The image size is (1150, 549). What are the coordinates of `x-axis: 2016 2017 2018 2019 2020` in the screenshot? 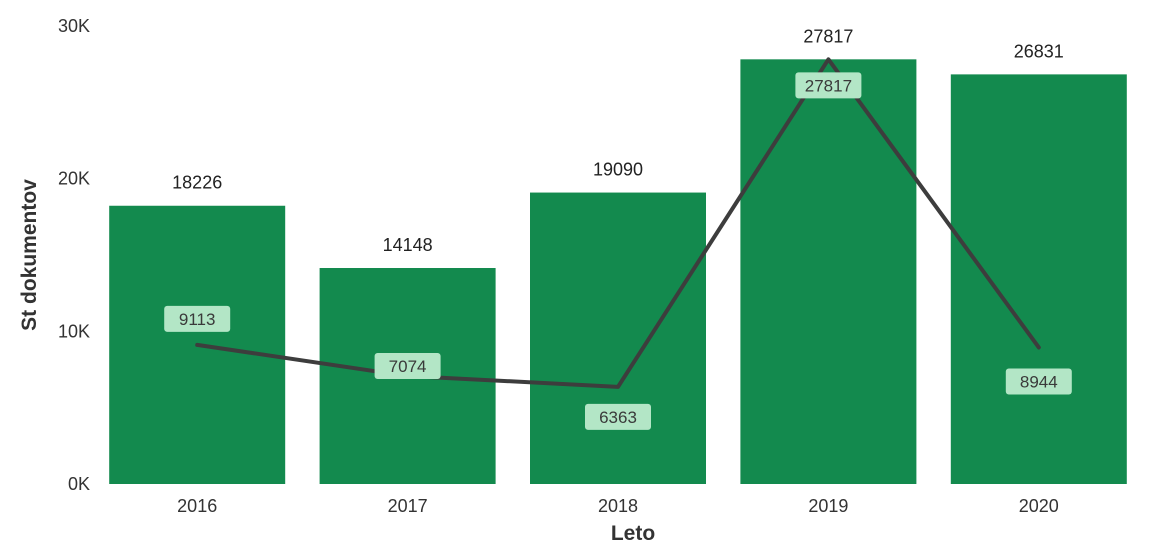 It's located at (618, 506).